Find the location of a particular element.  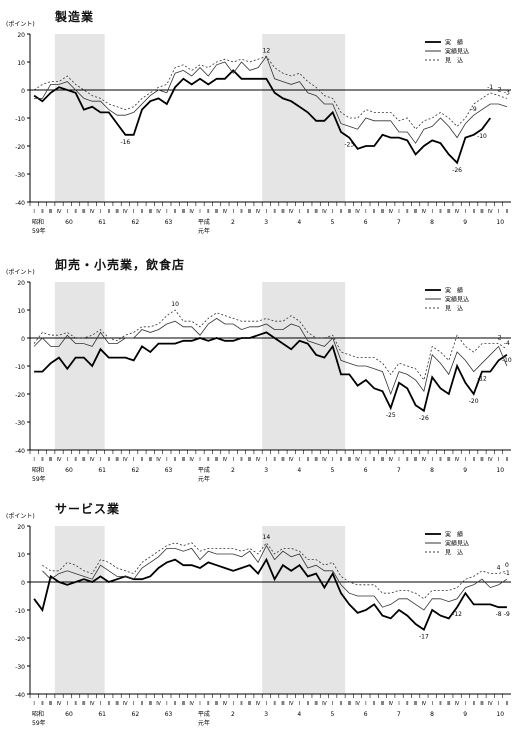

series-line-actual is located at coordinates (271, 372).